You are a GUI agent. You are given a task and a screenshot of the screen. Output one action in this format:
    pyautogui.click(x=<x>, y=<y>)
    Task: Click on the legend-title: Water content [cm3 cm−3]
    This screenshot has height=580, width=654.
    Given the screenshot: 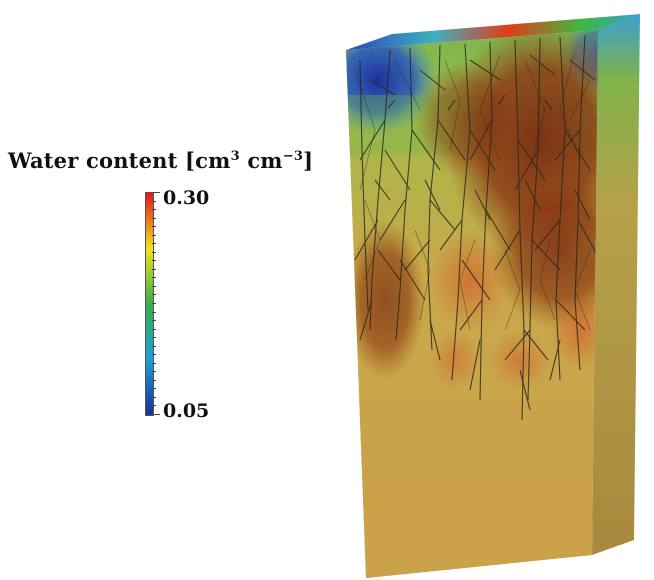 What is the action you would take?
    pyautogui.click(x=160, y=160)
    